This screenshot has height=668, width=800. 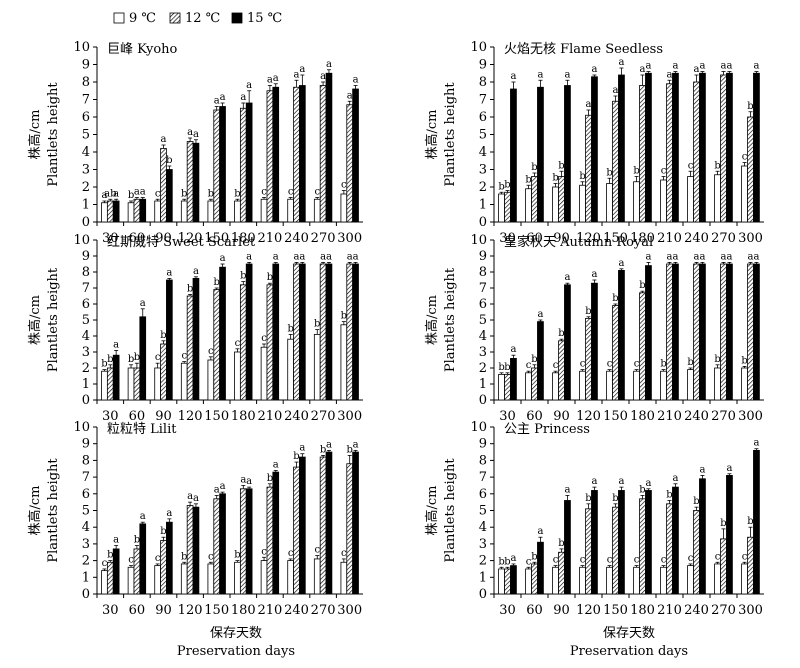 I want to click on y-tick-label: 8, so click(x=483, y=272).